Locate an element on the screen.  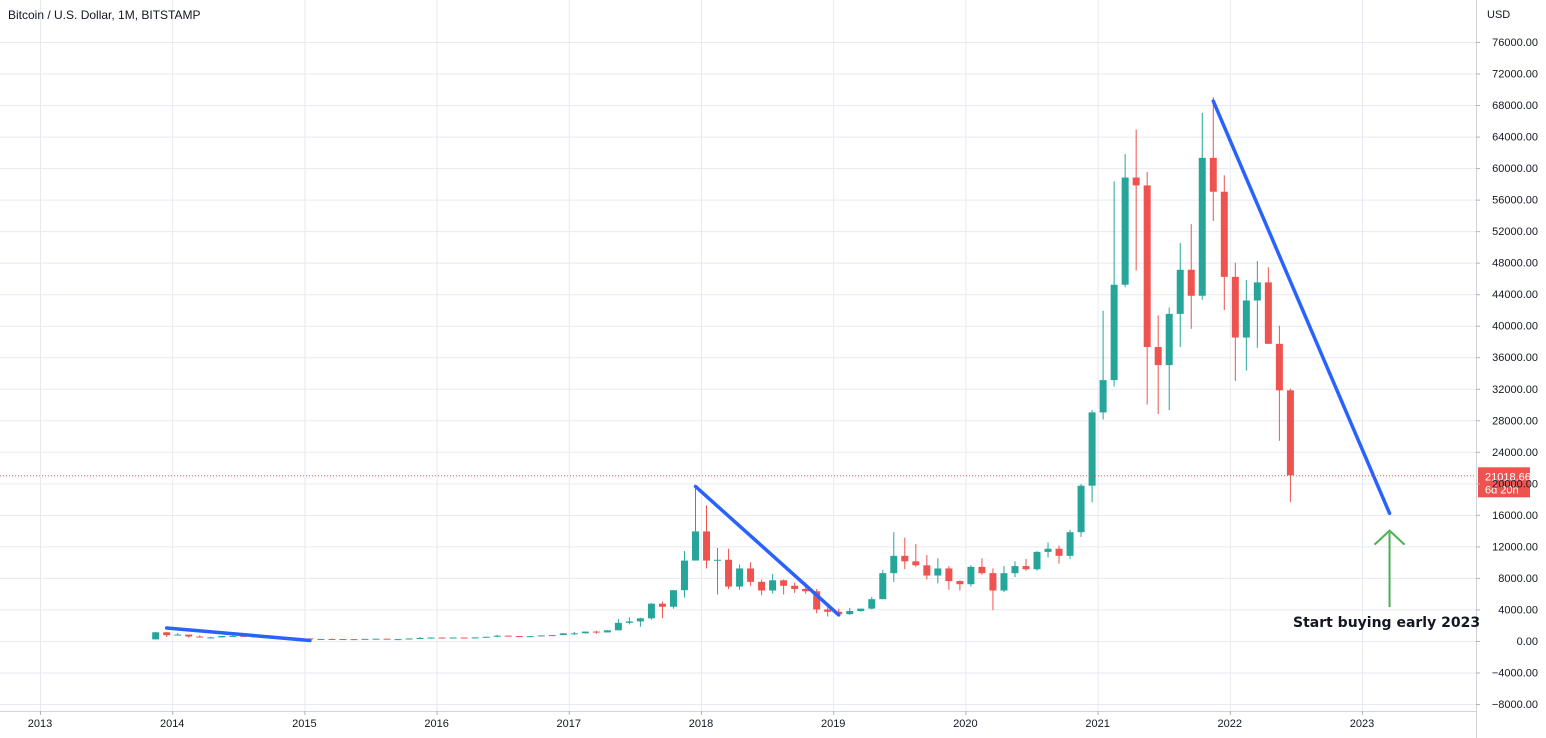
annotation-text: Start buying early 2023 is located at coordinates (1386, 623).